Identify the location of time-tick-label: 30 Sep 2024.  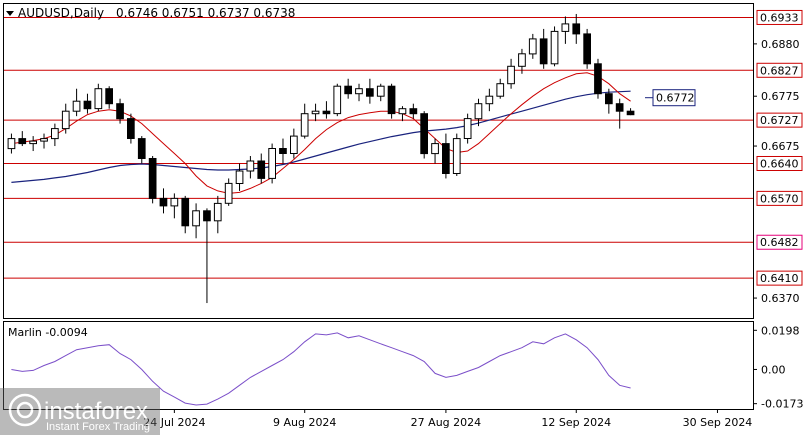
(718, 422).